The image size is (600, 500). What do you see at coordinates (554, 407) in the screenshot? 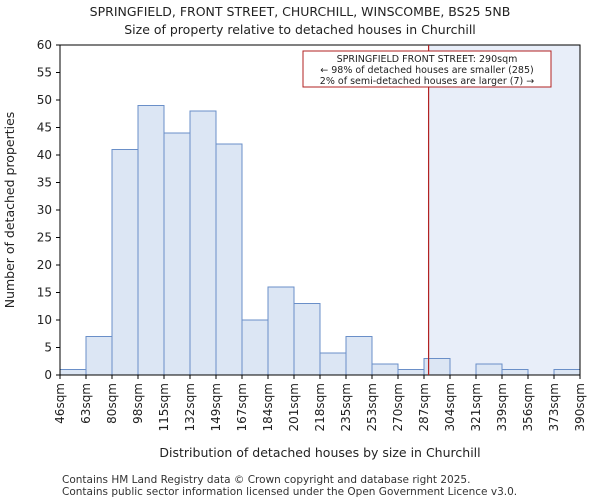
I see `x-tick-label: 373sqm` at bounding box center [554, 407].